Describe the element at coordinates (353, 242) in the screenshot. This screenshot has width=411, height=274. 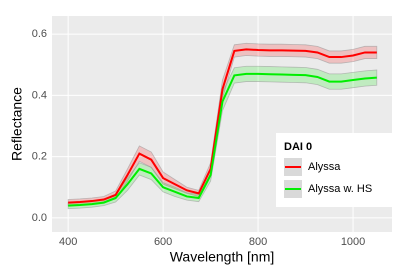
I see `x-tick-label: 1000` at that location.